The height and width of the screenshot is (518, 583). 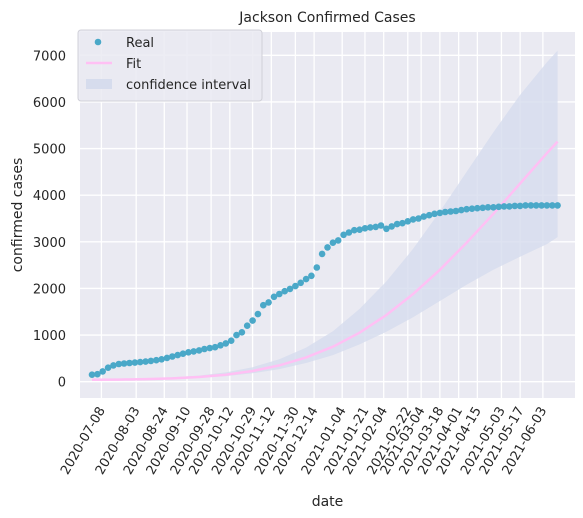 I want to click on y-tick-label: 2000, so click(x=49, y=289).